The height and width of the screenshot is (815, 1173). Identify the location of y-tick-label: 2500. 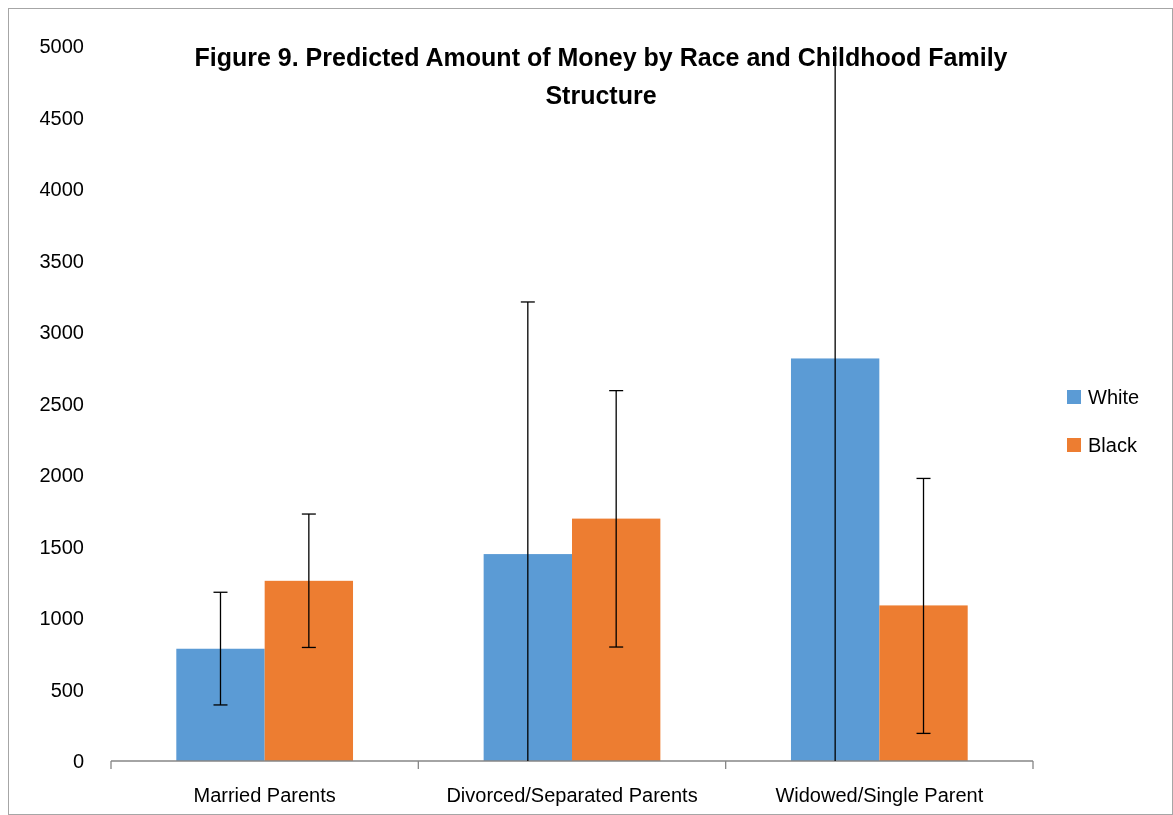
(61, 403).